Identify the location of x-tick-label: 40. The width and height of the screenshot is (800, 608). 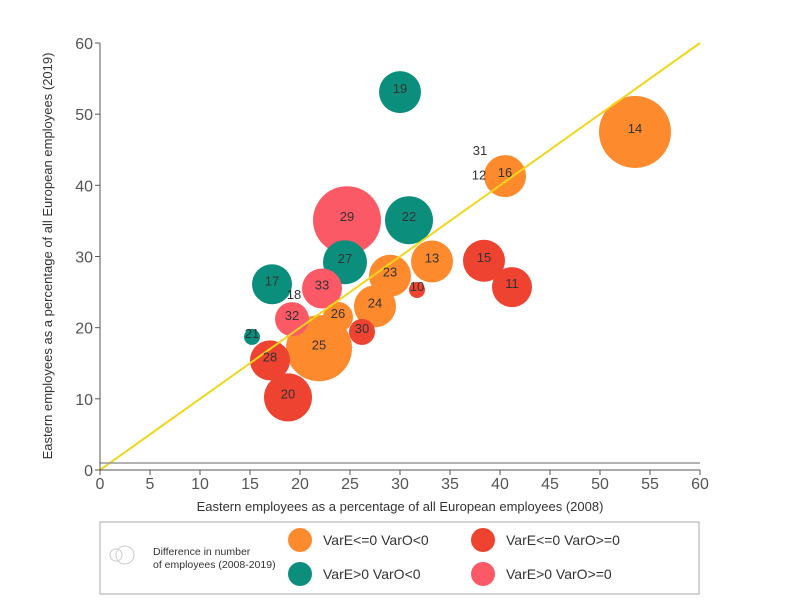
(500, 484).